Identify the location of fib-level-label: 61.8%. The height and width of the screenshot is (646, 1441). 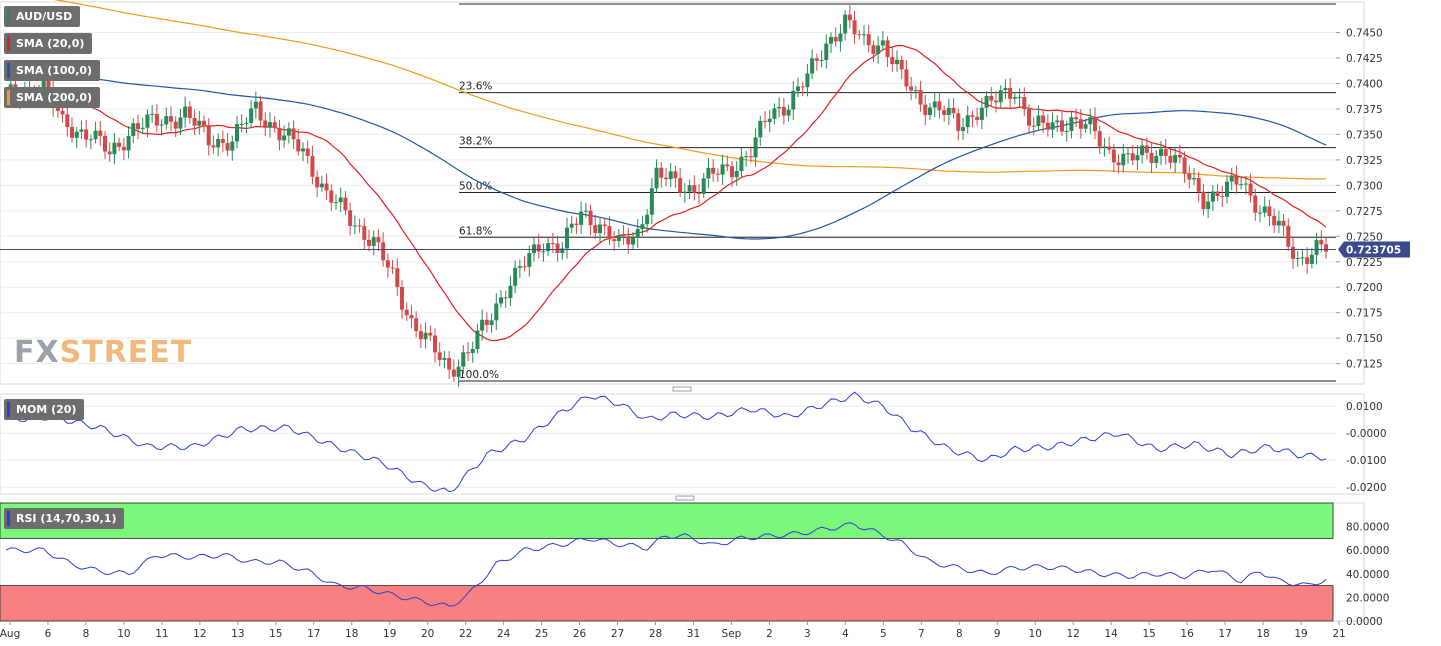
(475, 231).